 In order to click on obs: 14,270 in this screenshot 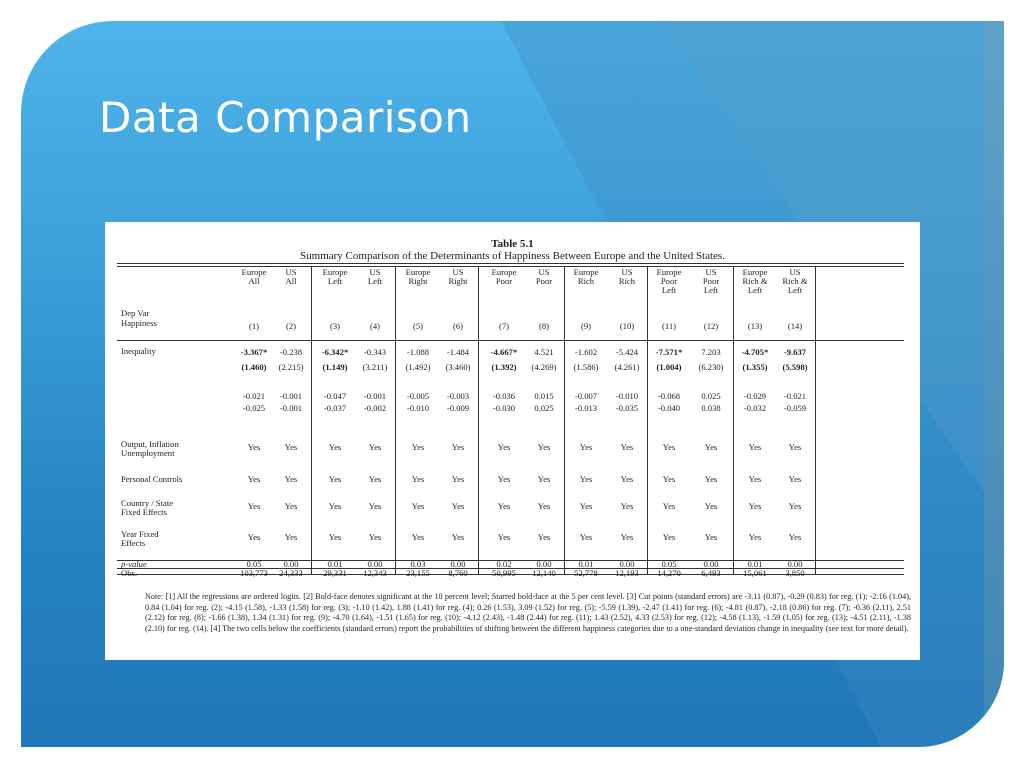, I will do `click(669, 573)`.